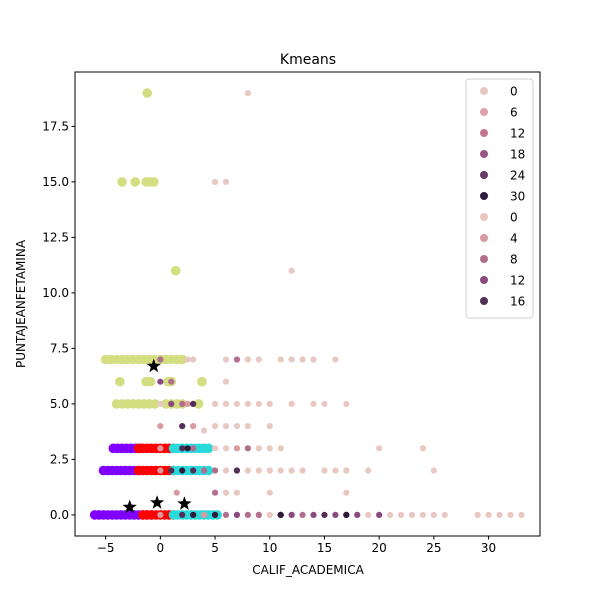 This screenshot has width=600, height=600. Describe the element at coordinates (514, 259) in the screenshot. I see `legend-label: 8` at that location.